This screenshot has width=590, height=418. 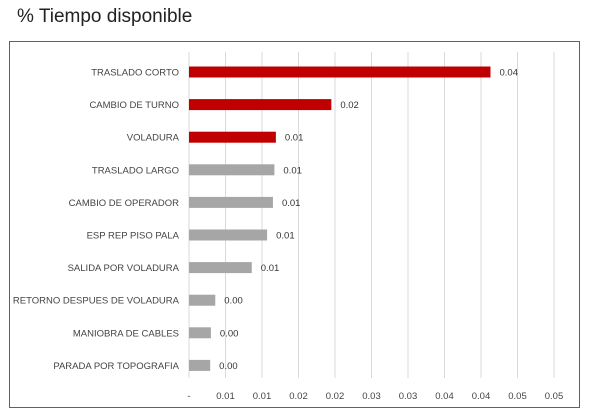 I want to click on category-label: ESP REP PISO PALA, so click(x=133, y=236).